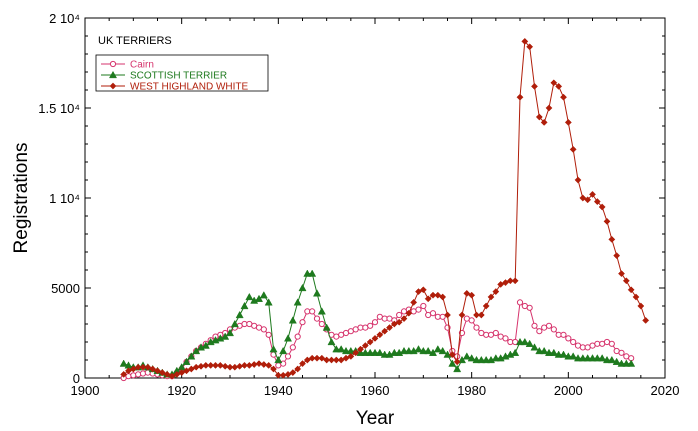 The height and width of the screenshot is (431, 698). What do you see at coordinates (85, 390) in the screenshot?
I see `x-tick-label: 1900` at bounding box center [85, 390].